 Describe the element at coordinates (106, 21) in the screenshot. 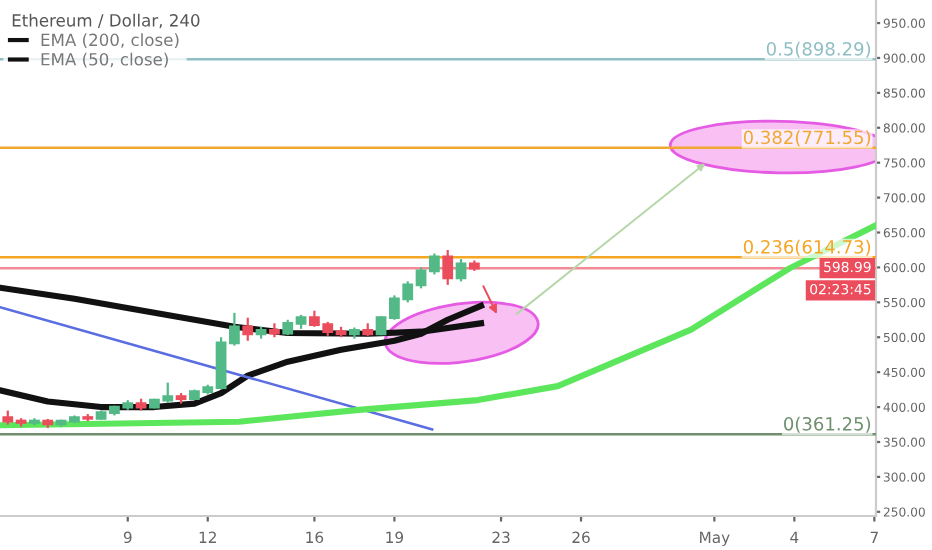

I see `text: Ethereum / Dollar, 240` at that location.